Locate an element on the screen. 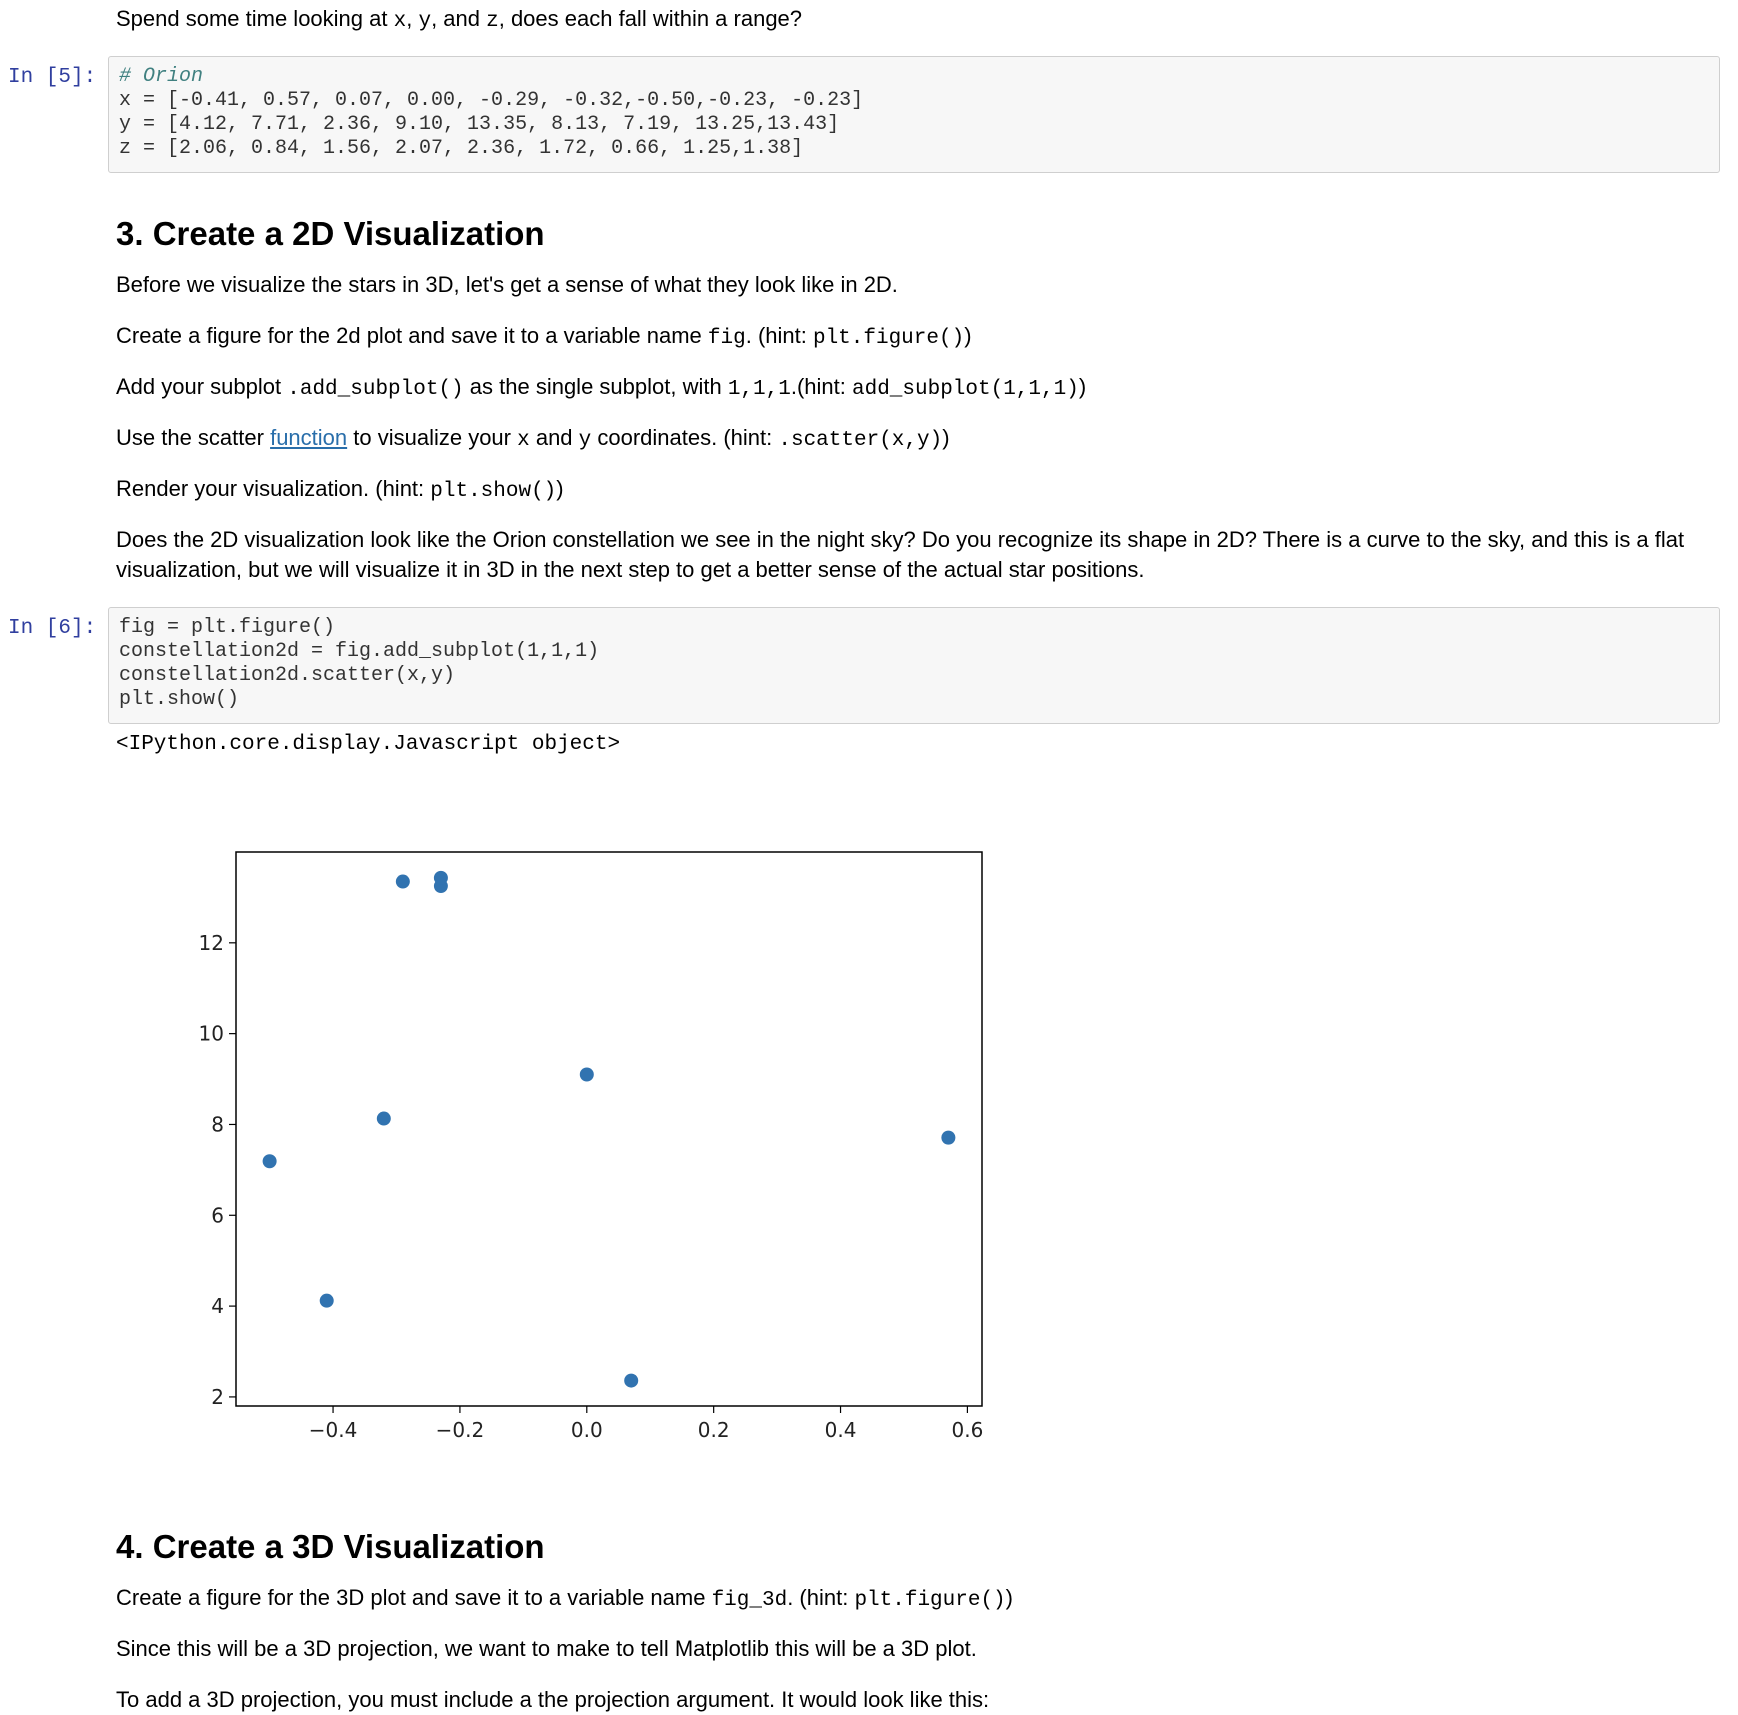  text: and is located at coordinates (554, 437).